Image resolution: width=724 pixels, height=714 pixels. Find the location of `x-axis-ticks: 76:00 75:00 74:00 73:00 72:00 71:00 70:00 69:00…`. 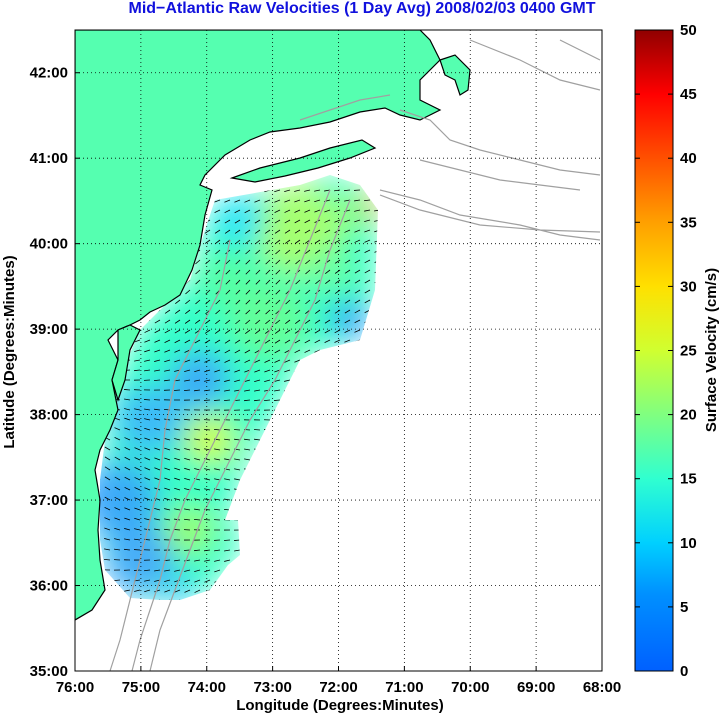

x-axis-ticks: 76:00 75:00 74:00 73:00 72:00 71:00 70:00 69:00… is located at coordinates (338, 681).